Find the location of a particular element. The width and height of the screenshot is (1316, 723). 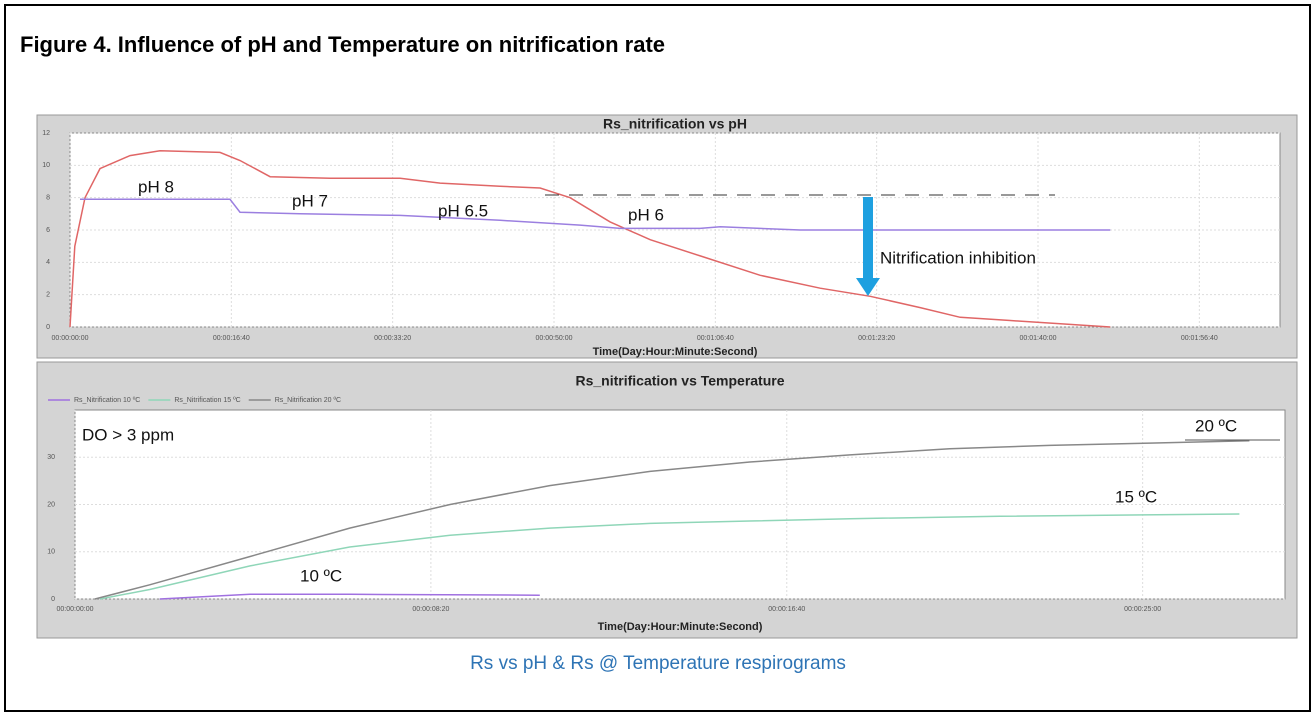

x-tick-label: 00:00:50:00 is located at coordinates (554, 338).